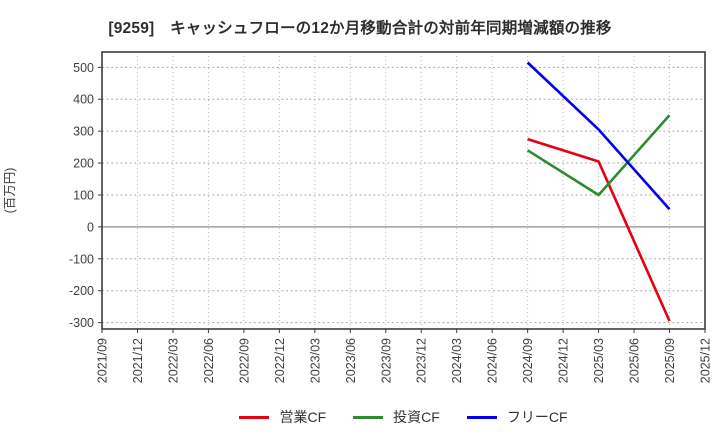 The height and width of the screenshot is (440, 720). Describe the element at coordinates (83, 132) in the screenshot. I see `y-tick-label: 300` at that location.